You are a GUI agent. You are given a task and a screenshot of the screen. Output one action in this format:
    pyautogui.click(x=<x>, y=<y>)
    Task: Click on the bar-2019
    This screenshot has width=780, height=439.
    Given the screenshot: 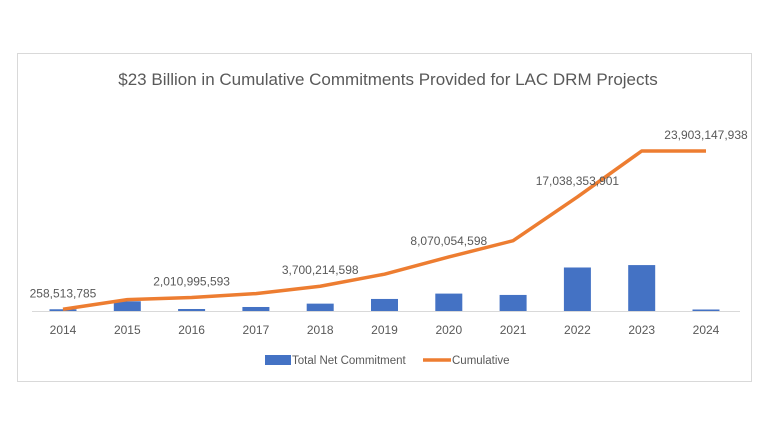 What is the action you would take?
    pyautogui.click(x=384, y=304)
    